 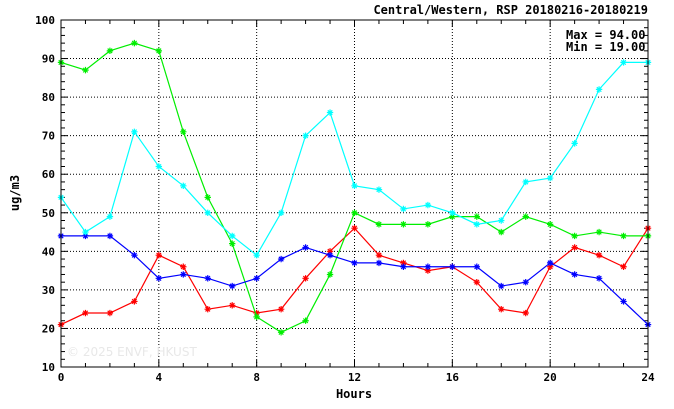 What do you see at coordinates (48, 213) in the screenshot?
I see `y-tick-label: 50` at bounding box center [48, 213].